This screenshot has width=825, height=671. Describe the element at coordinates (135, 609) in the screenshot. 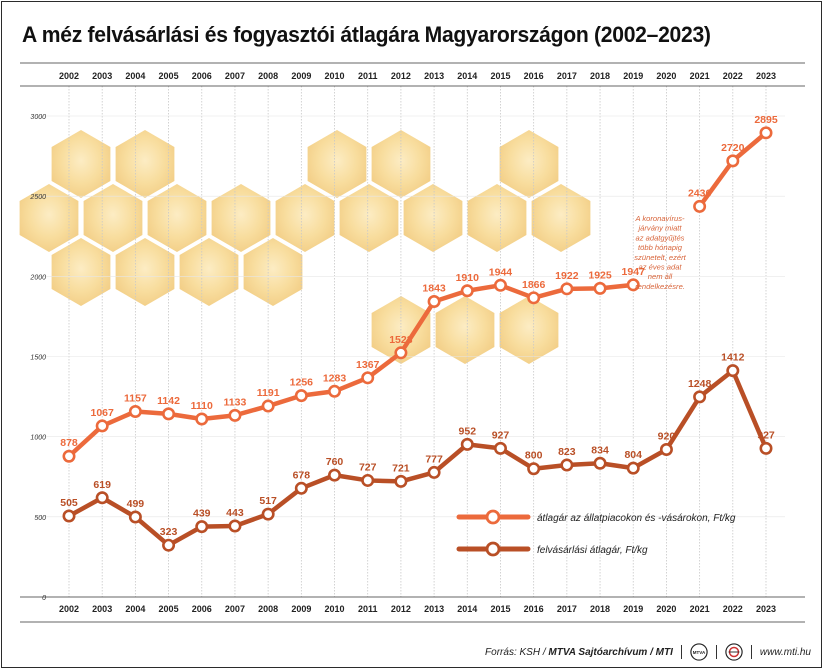

I see `x-tick-label-bottom: 2004` at that location.